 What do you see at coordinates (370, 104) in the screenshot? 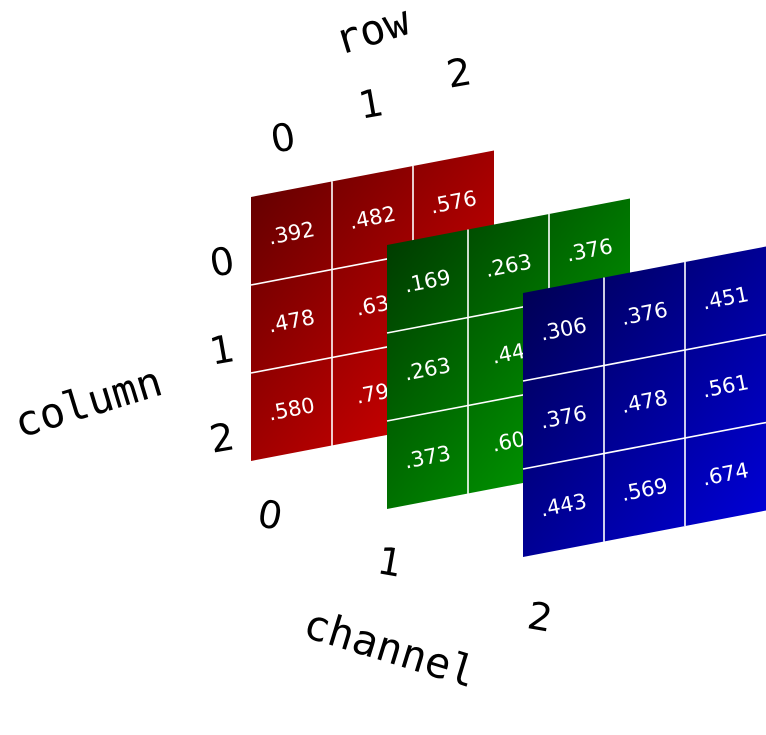
I see `row-index-1: 1` at bounding box center [370, 104].